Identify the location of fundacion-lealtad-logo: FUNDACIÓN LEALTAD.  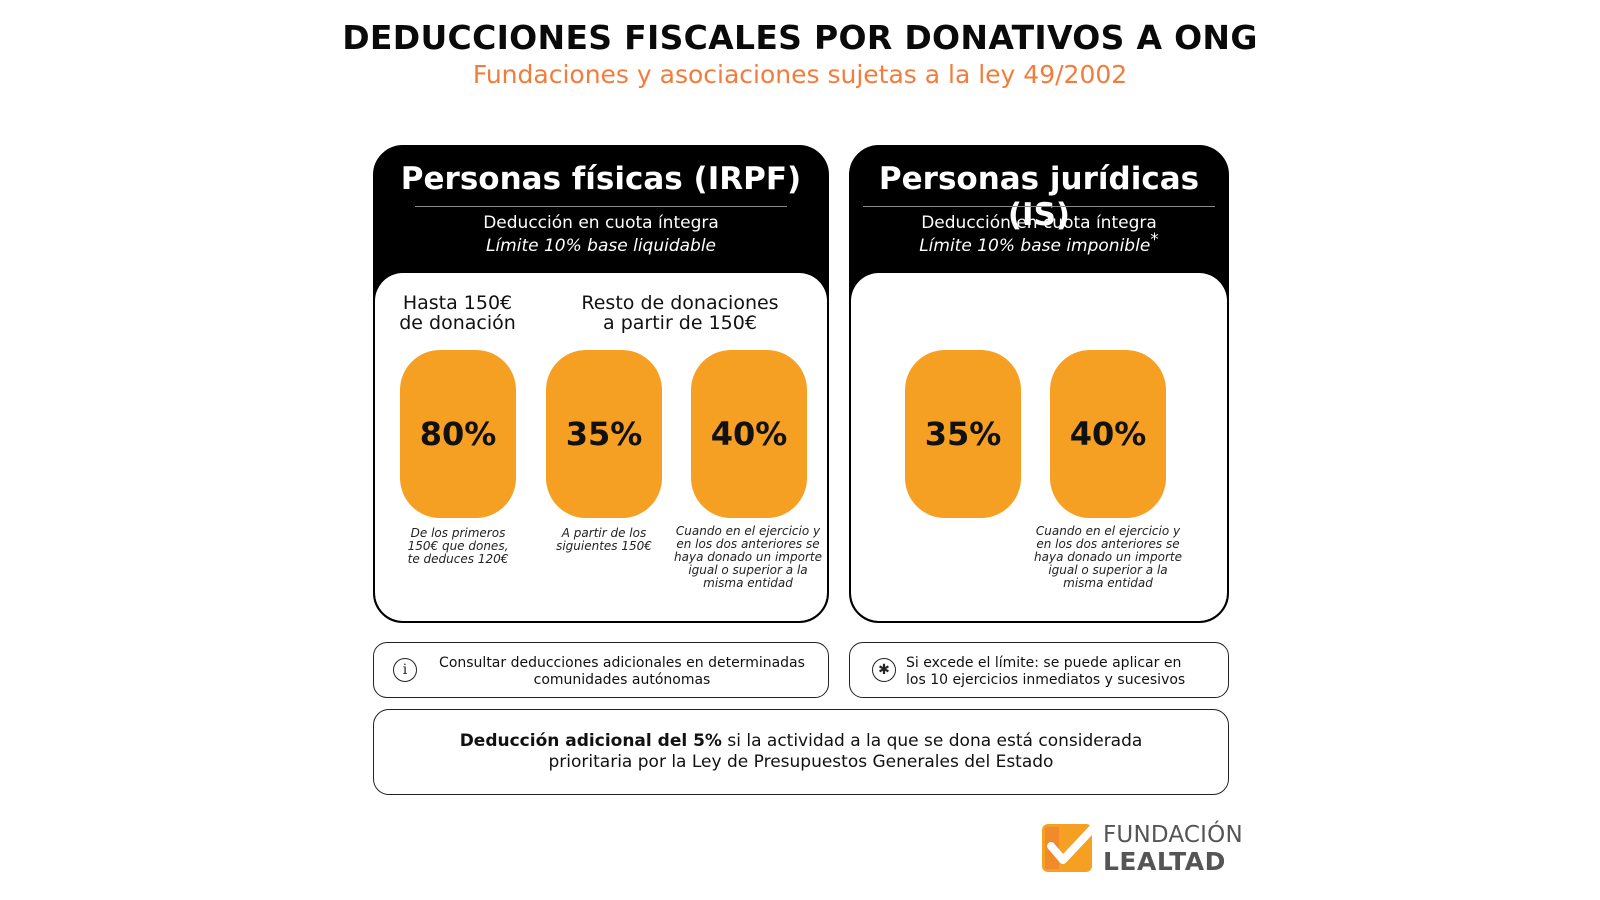
(1142, 850).